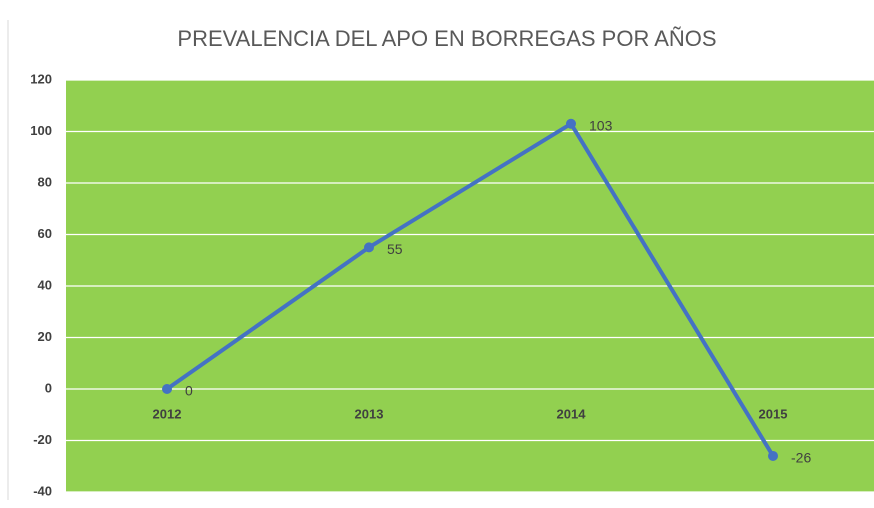 This screenshot has width=874, height=508. What do you see at coordinates (773, 413) in the screenshot?
I see `x-tick-label: 2015` at bounding box center [773, 413].